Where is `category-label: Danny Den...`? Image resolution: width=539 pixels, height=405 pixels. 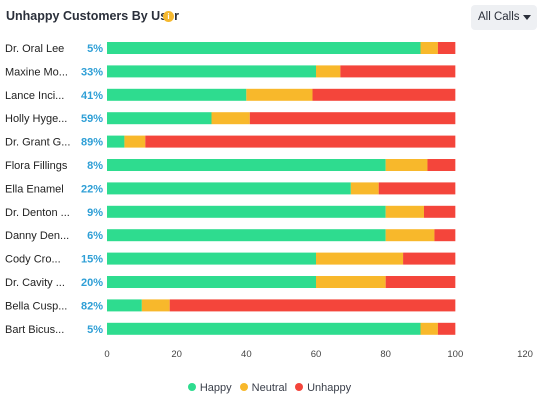
category-label: Danny Den... is located at coordinates (37, 236).